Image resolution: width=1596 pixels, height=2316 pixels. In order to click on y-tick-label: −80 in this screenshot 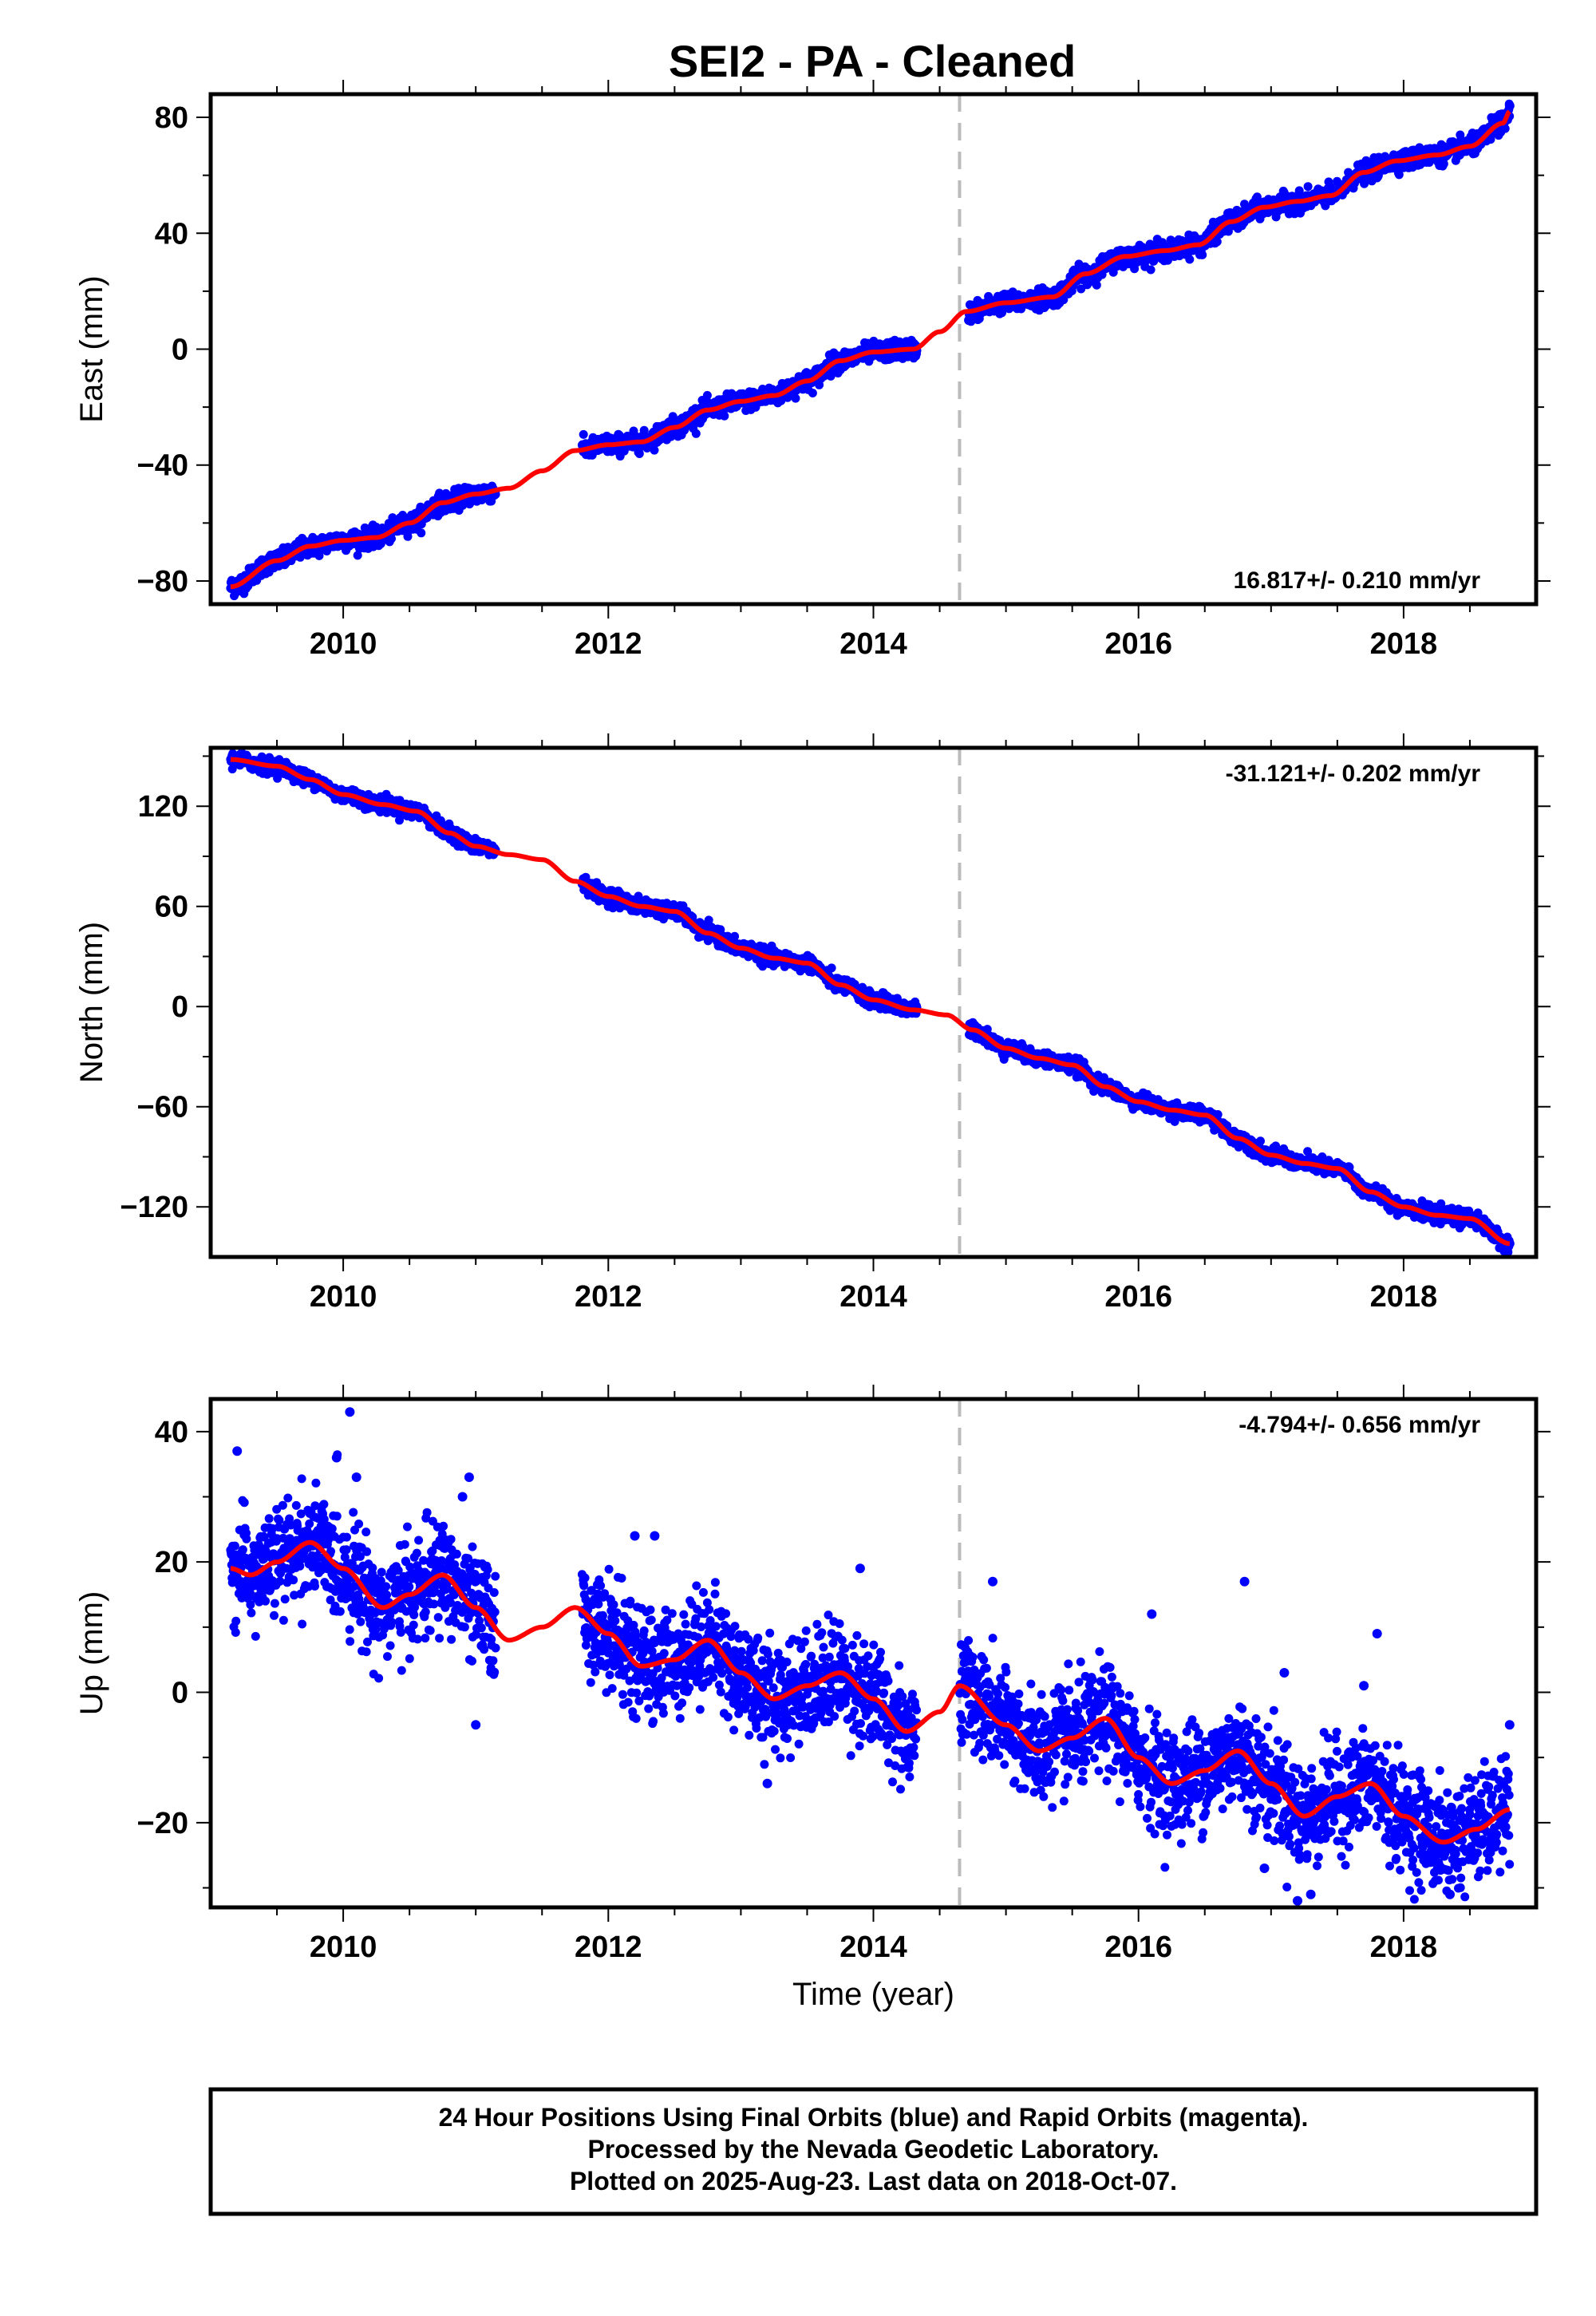, I will do `click(162, 582)`.